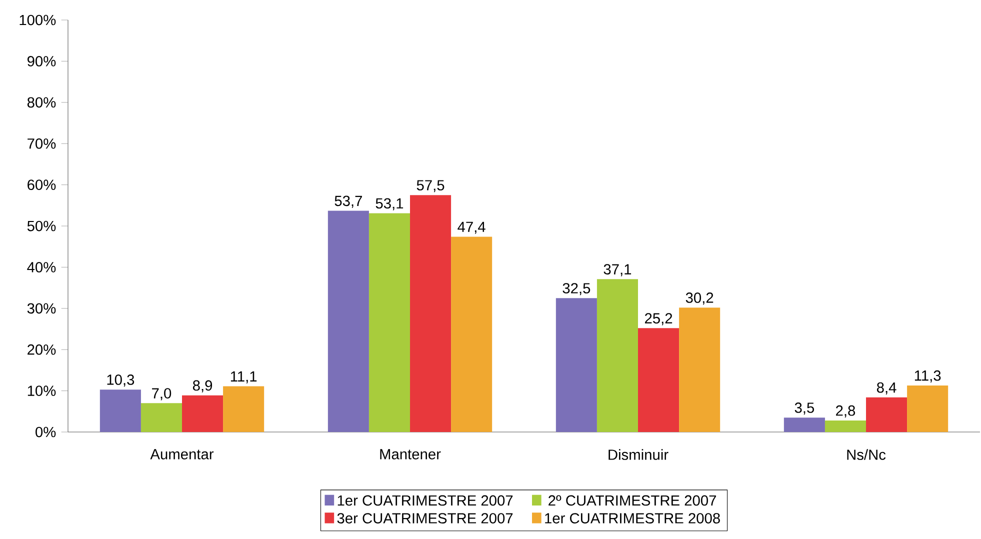 This screenshot has width=981, height=539. What do you see at coordinates (576, 289) in the screenshot?
I see `data-label: 32,5` at bounding box center [576, 289].